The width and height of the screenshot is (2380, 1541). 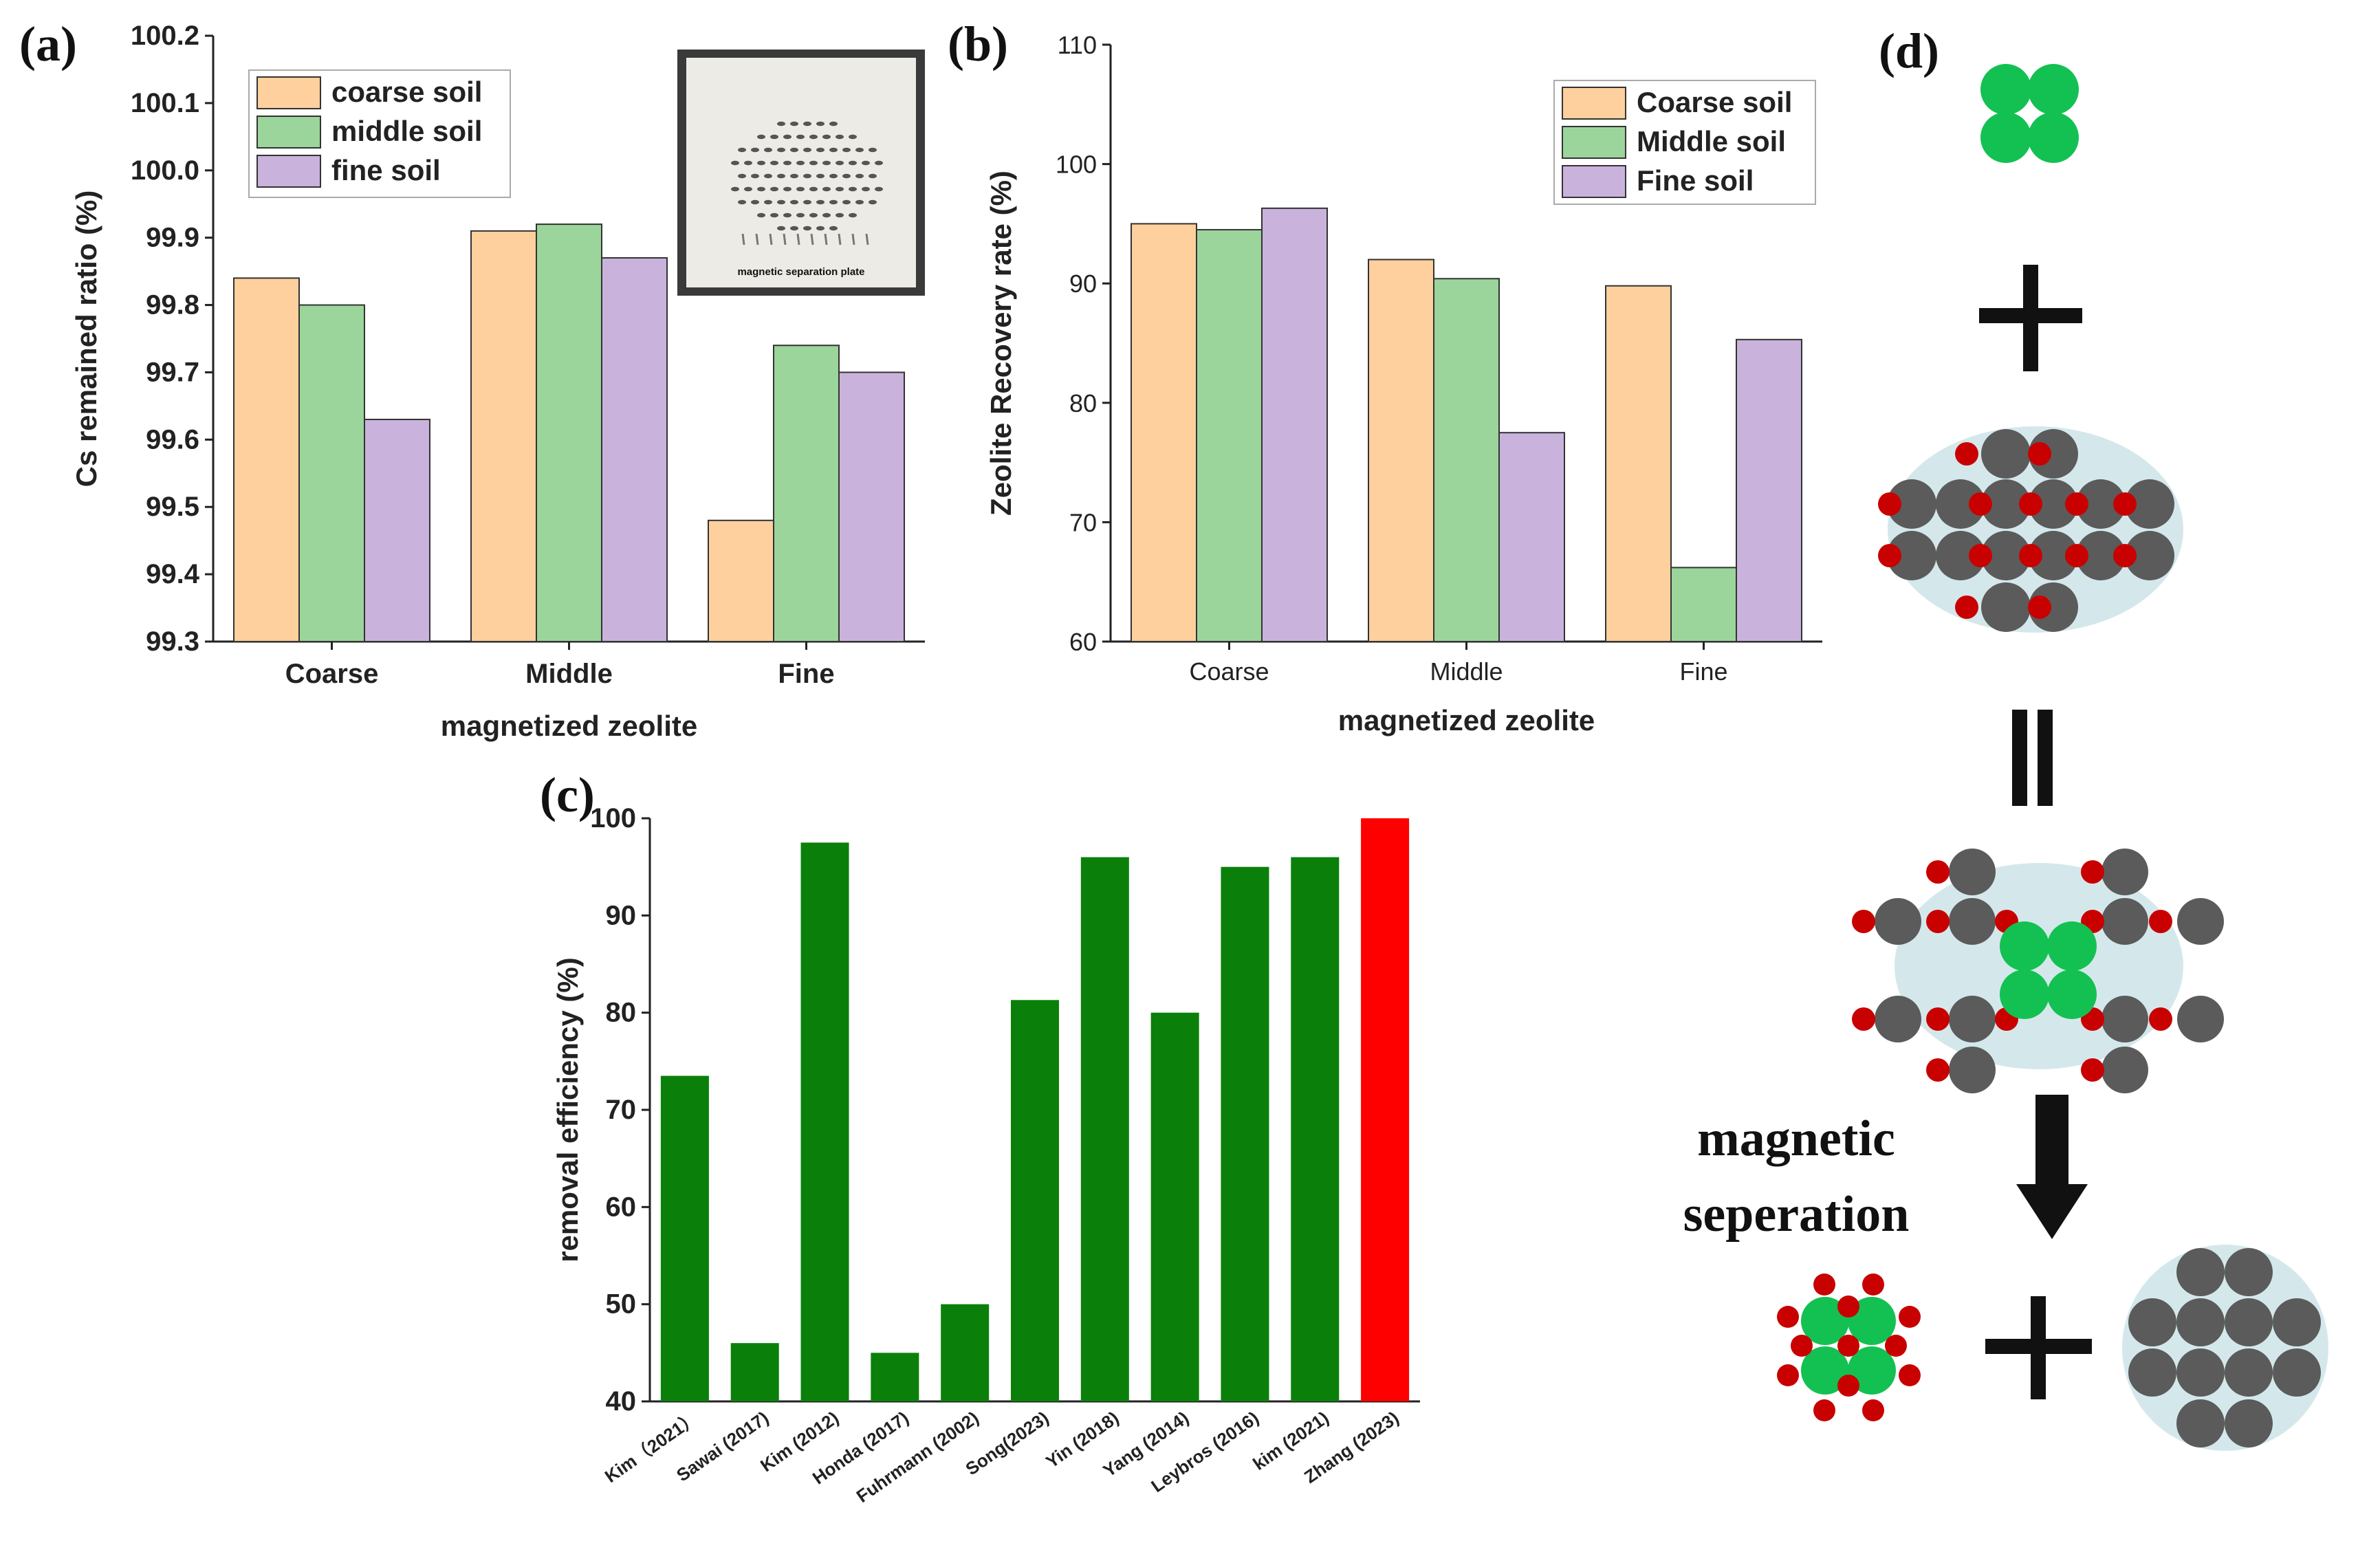 I want to click on y-tick-label: 100, so click(x=1076, y=165).